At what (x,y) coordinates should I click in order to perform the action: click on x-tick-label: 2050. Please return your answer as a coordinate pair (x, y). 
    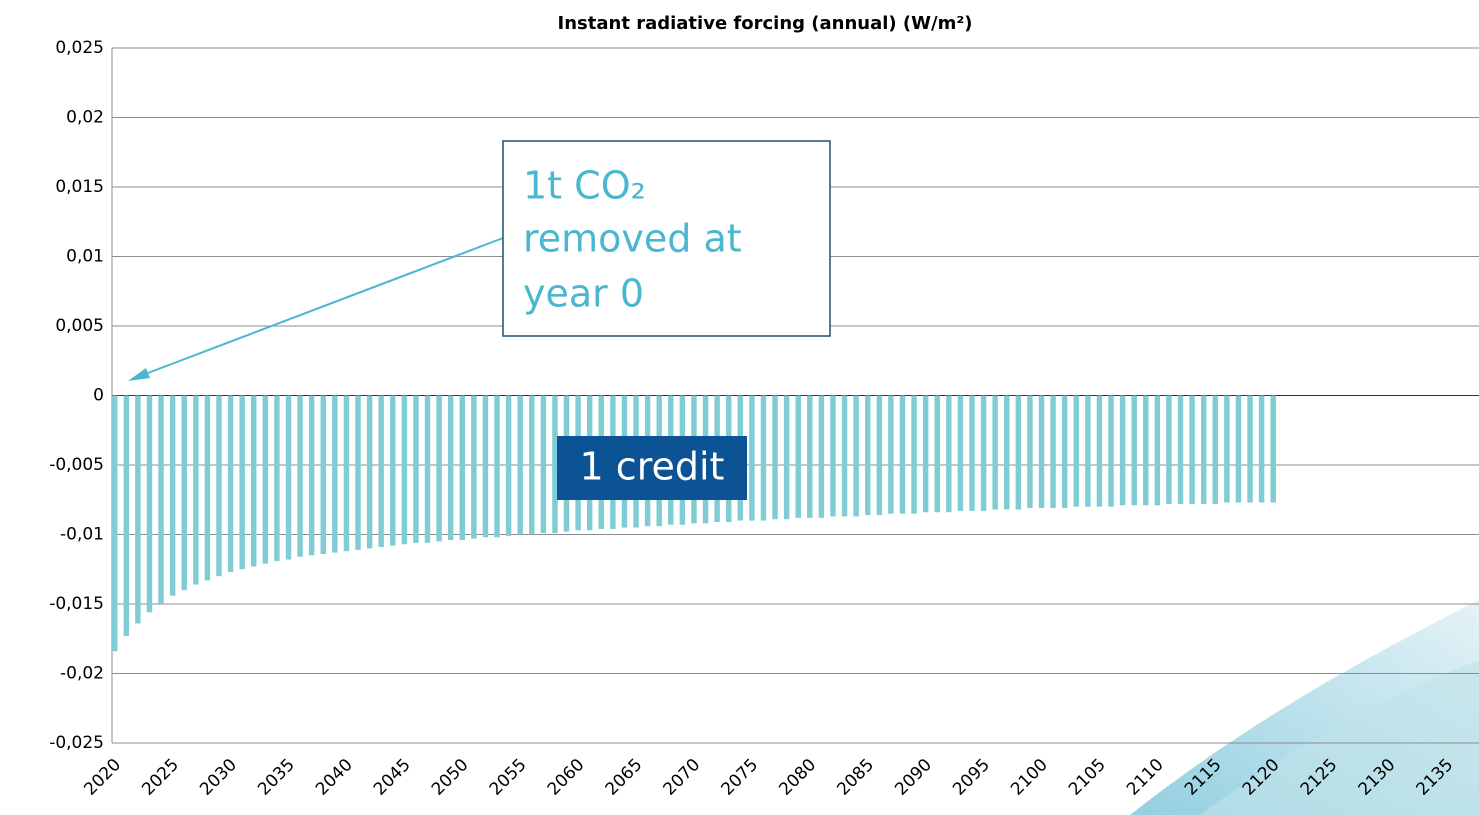
    Looking at the image, I should click on (450, 777).